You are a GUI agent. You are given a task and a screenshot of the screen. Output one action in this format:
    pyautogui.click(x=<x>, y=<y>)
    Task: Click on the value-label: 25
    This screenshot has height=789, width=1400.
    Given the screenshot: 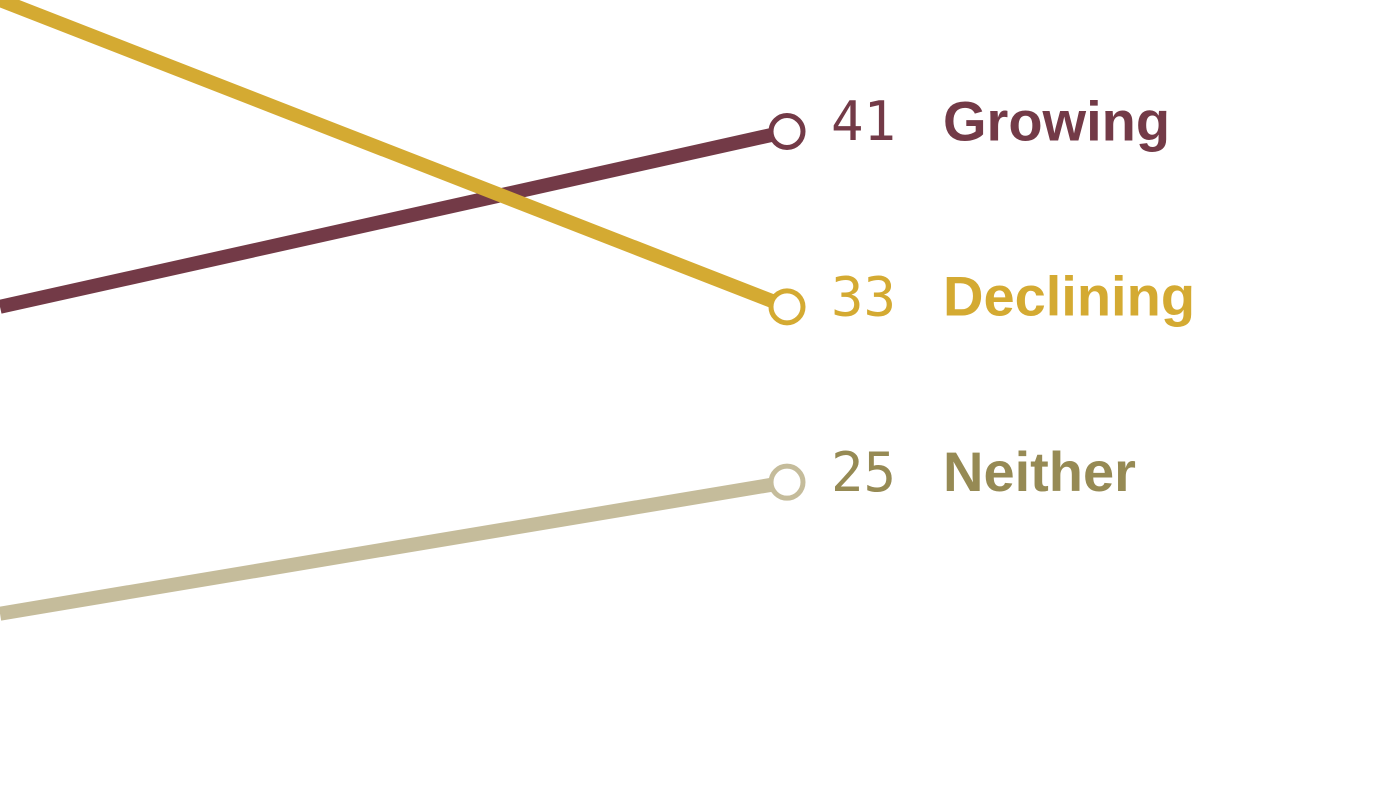 What is the action you would take?
    pyautogui.click(x=863, y=472)
    